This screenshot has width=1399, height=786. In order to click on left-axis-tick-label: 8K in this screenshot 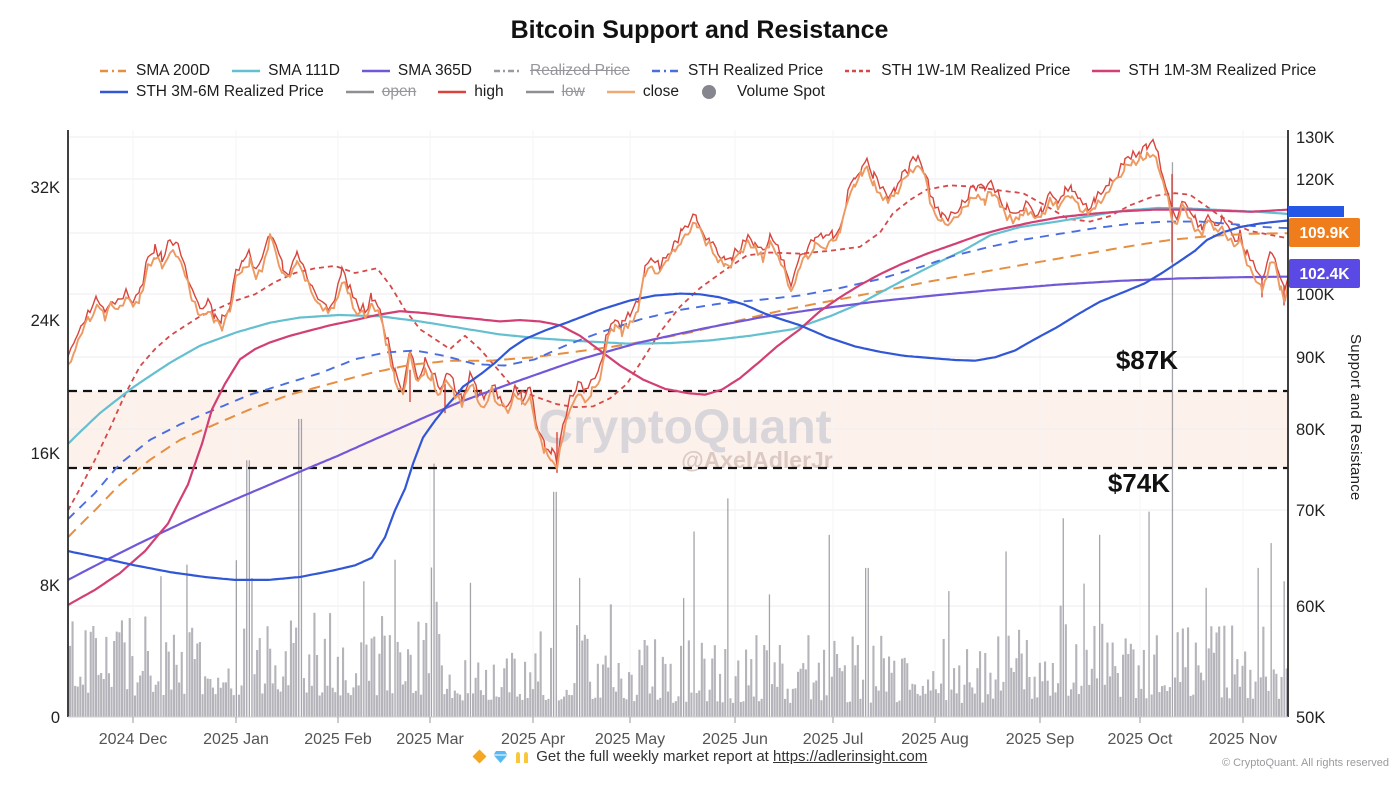, I will do `click(50, 586)`.